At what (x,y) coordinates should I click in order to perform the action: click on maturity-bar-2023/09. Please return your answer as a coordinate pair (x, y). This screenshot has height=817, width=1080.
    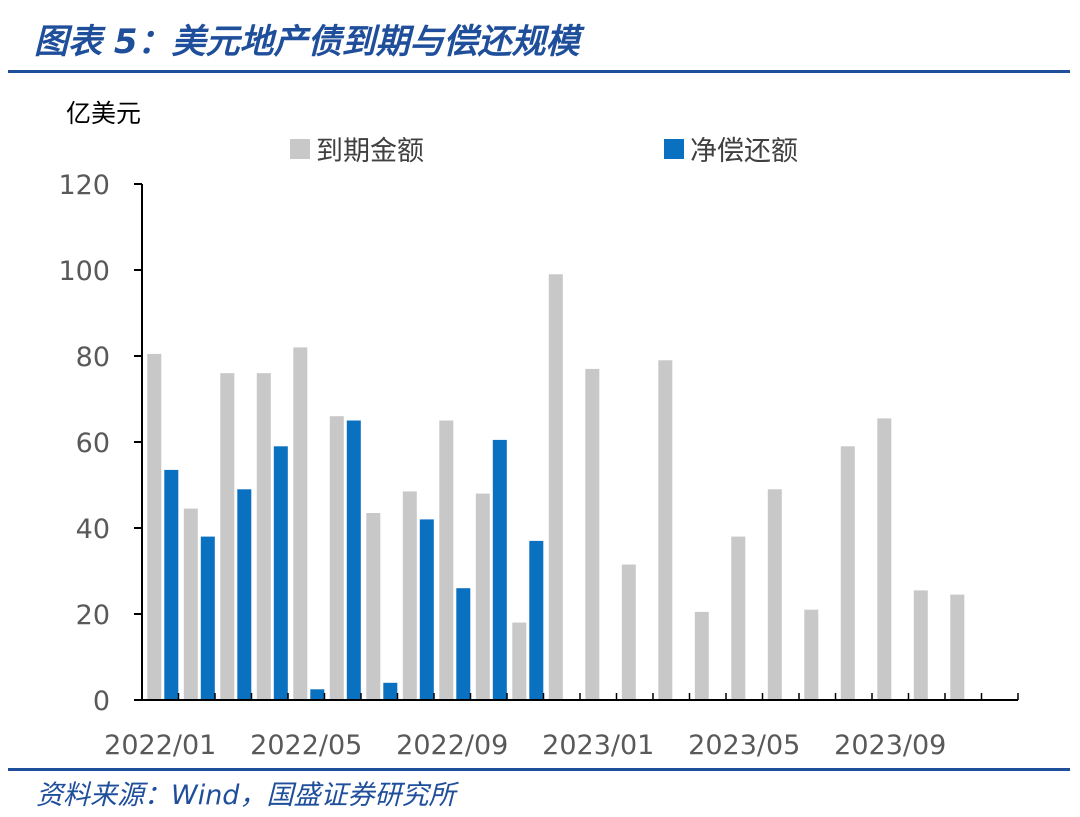
    Looking at the image, I should click on (884, 559).